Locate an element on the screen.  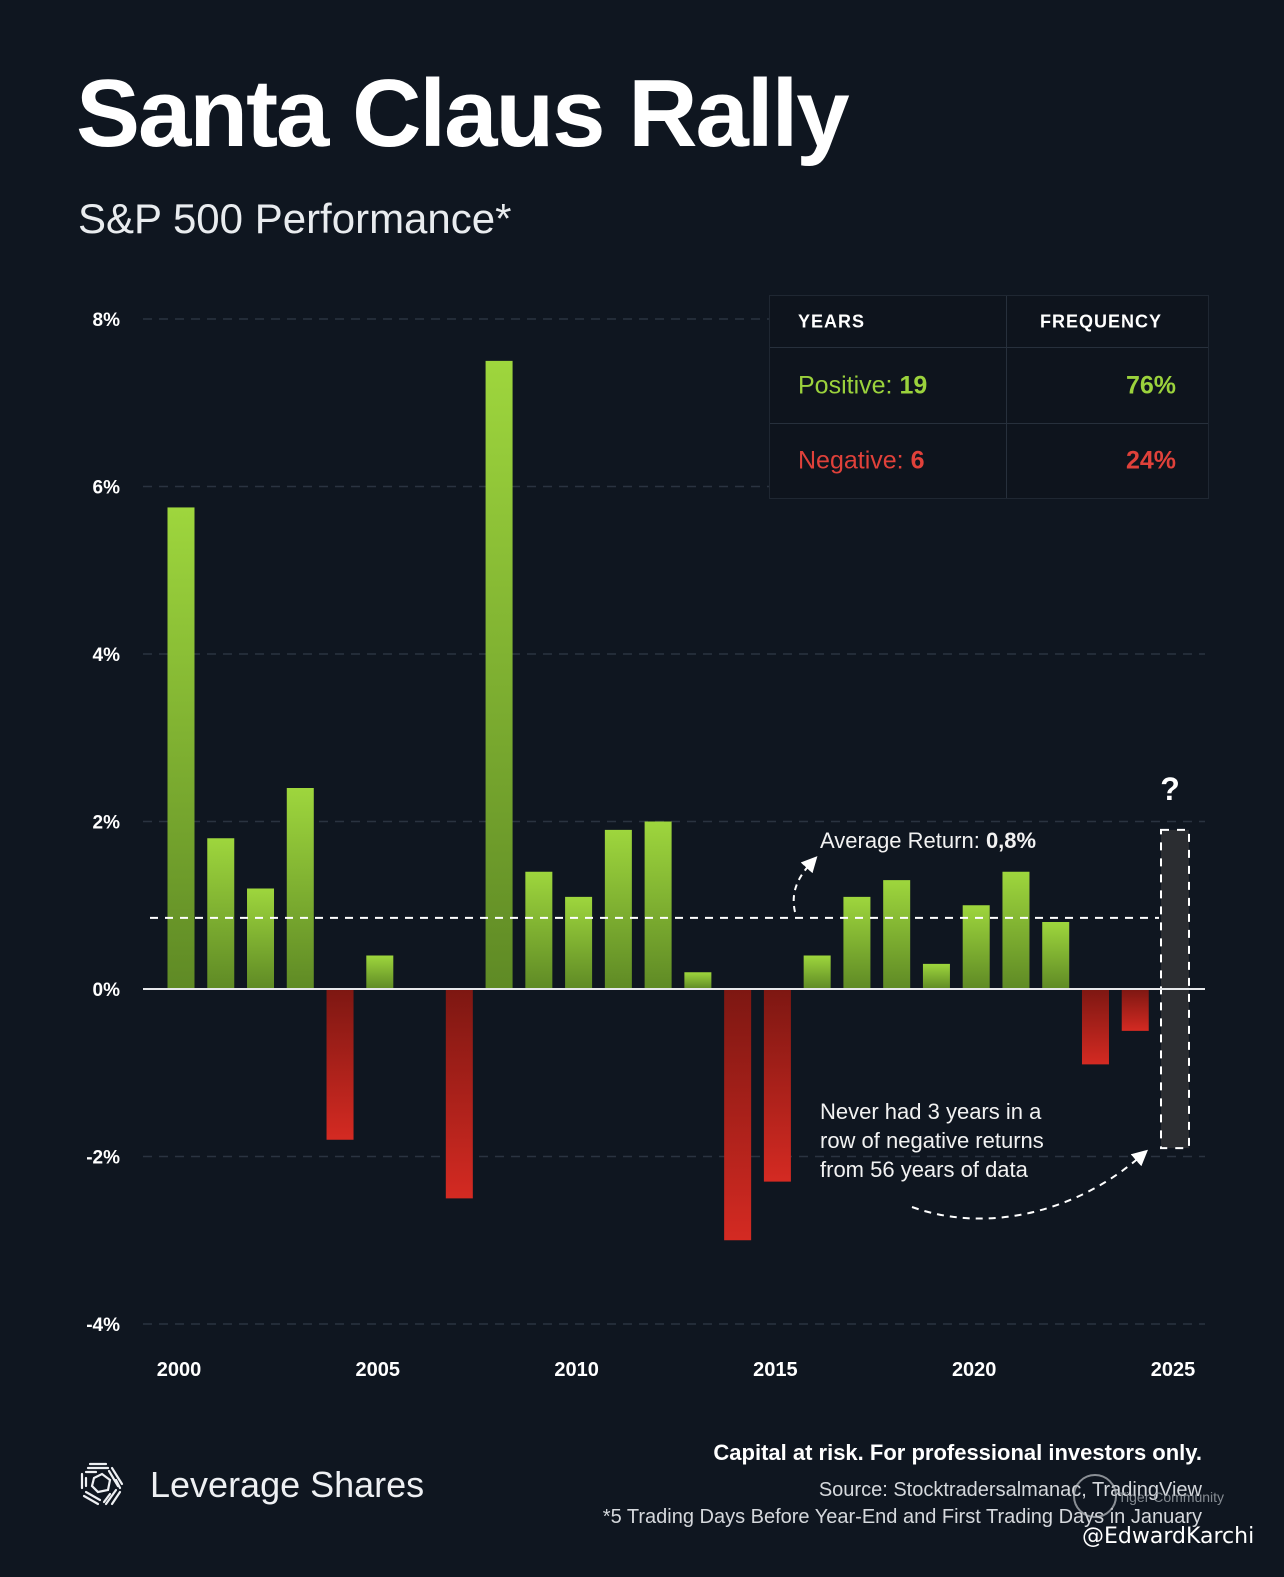
watermark-community: Tiger Community is located at coordinates (1171, 1497).